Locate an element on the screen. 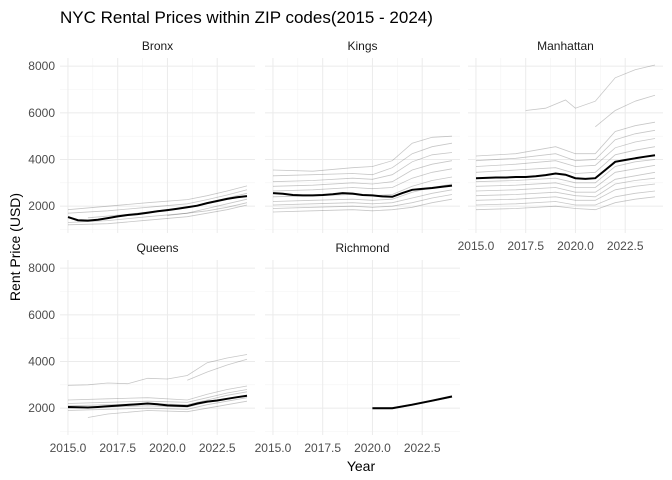 This screenshot has width=672, height=480. strip-label-queens: Queens is located at coordinates (157, 248).